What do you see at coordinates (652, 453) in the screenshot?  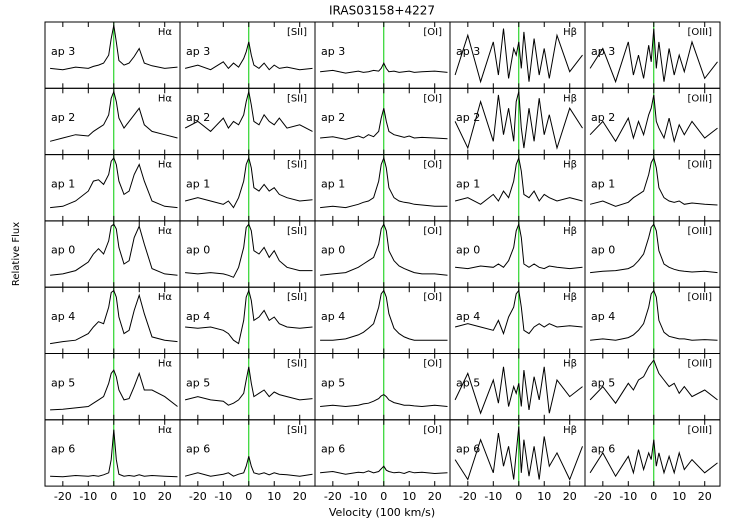 I see `panel-frame` at bounding box center [652, 453].